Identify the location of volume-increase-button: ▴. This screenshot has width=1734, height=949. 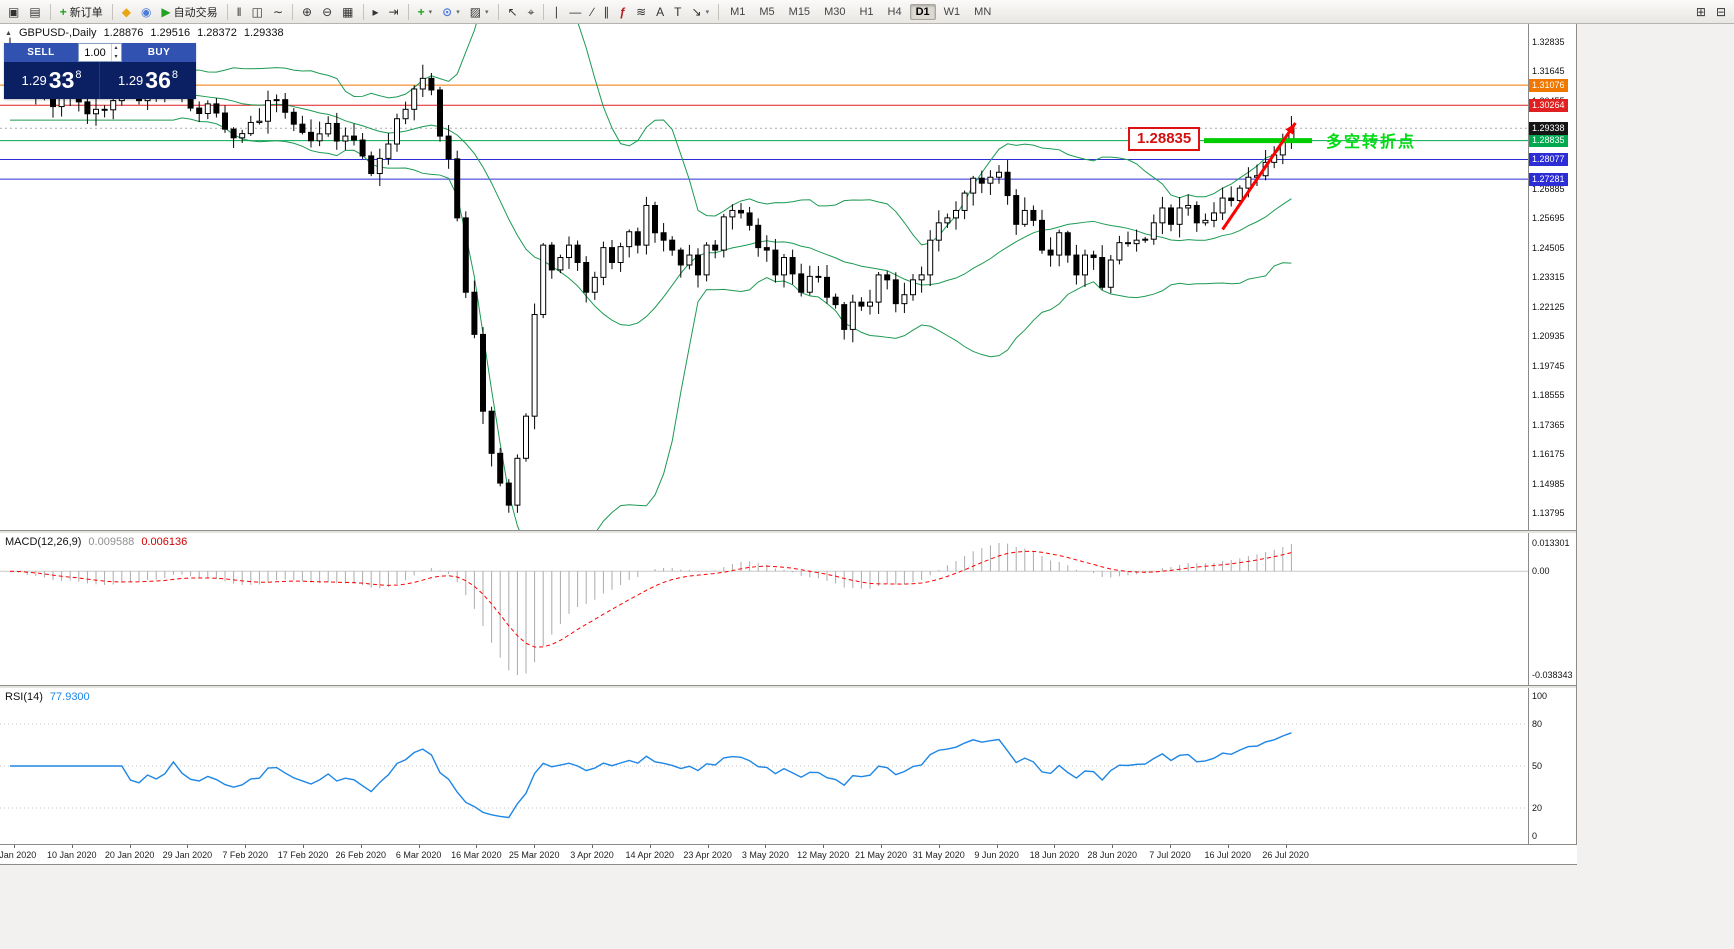
(116, 48).